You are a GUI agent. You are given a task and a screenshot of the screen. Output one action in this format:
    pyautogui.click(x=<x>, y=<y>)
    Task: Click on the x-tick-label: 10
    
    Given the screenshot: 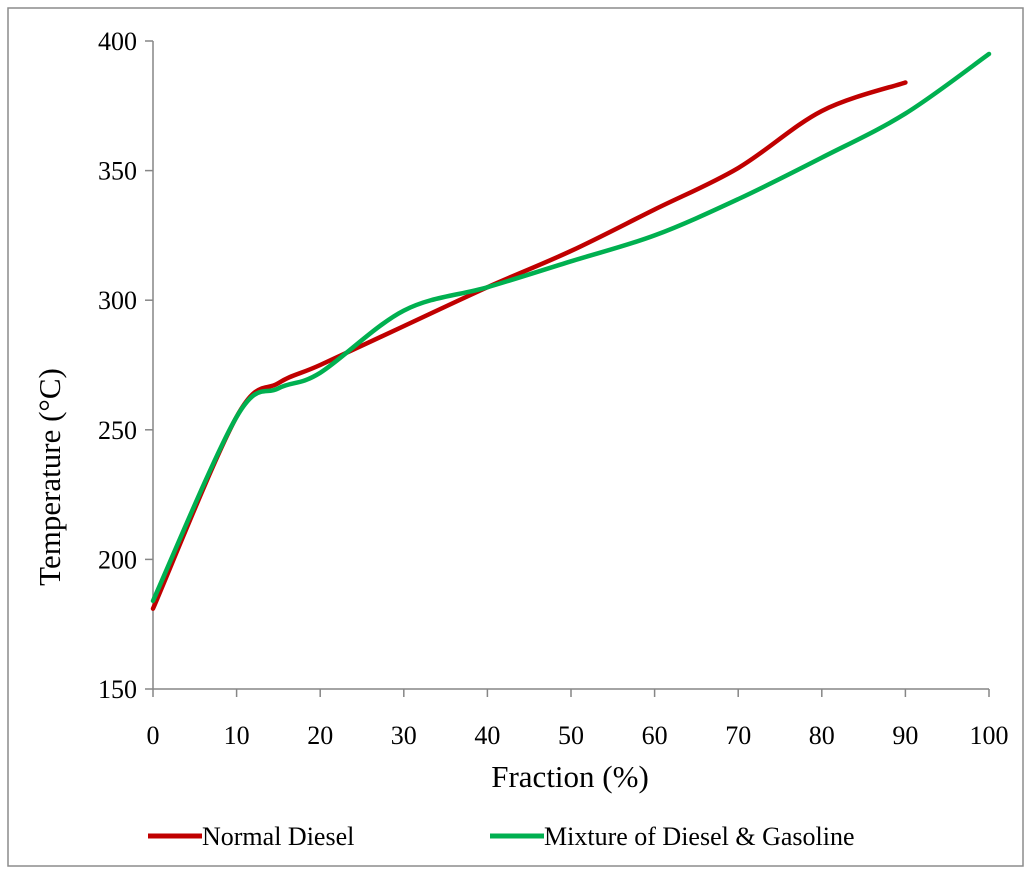 What is the action you would take?
    pyautogui.click(x=237, y=735)
    